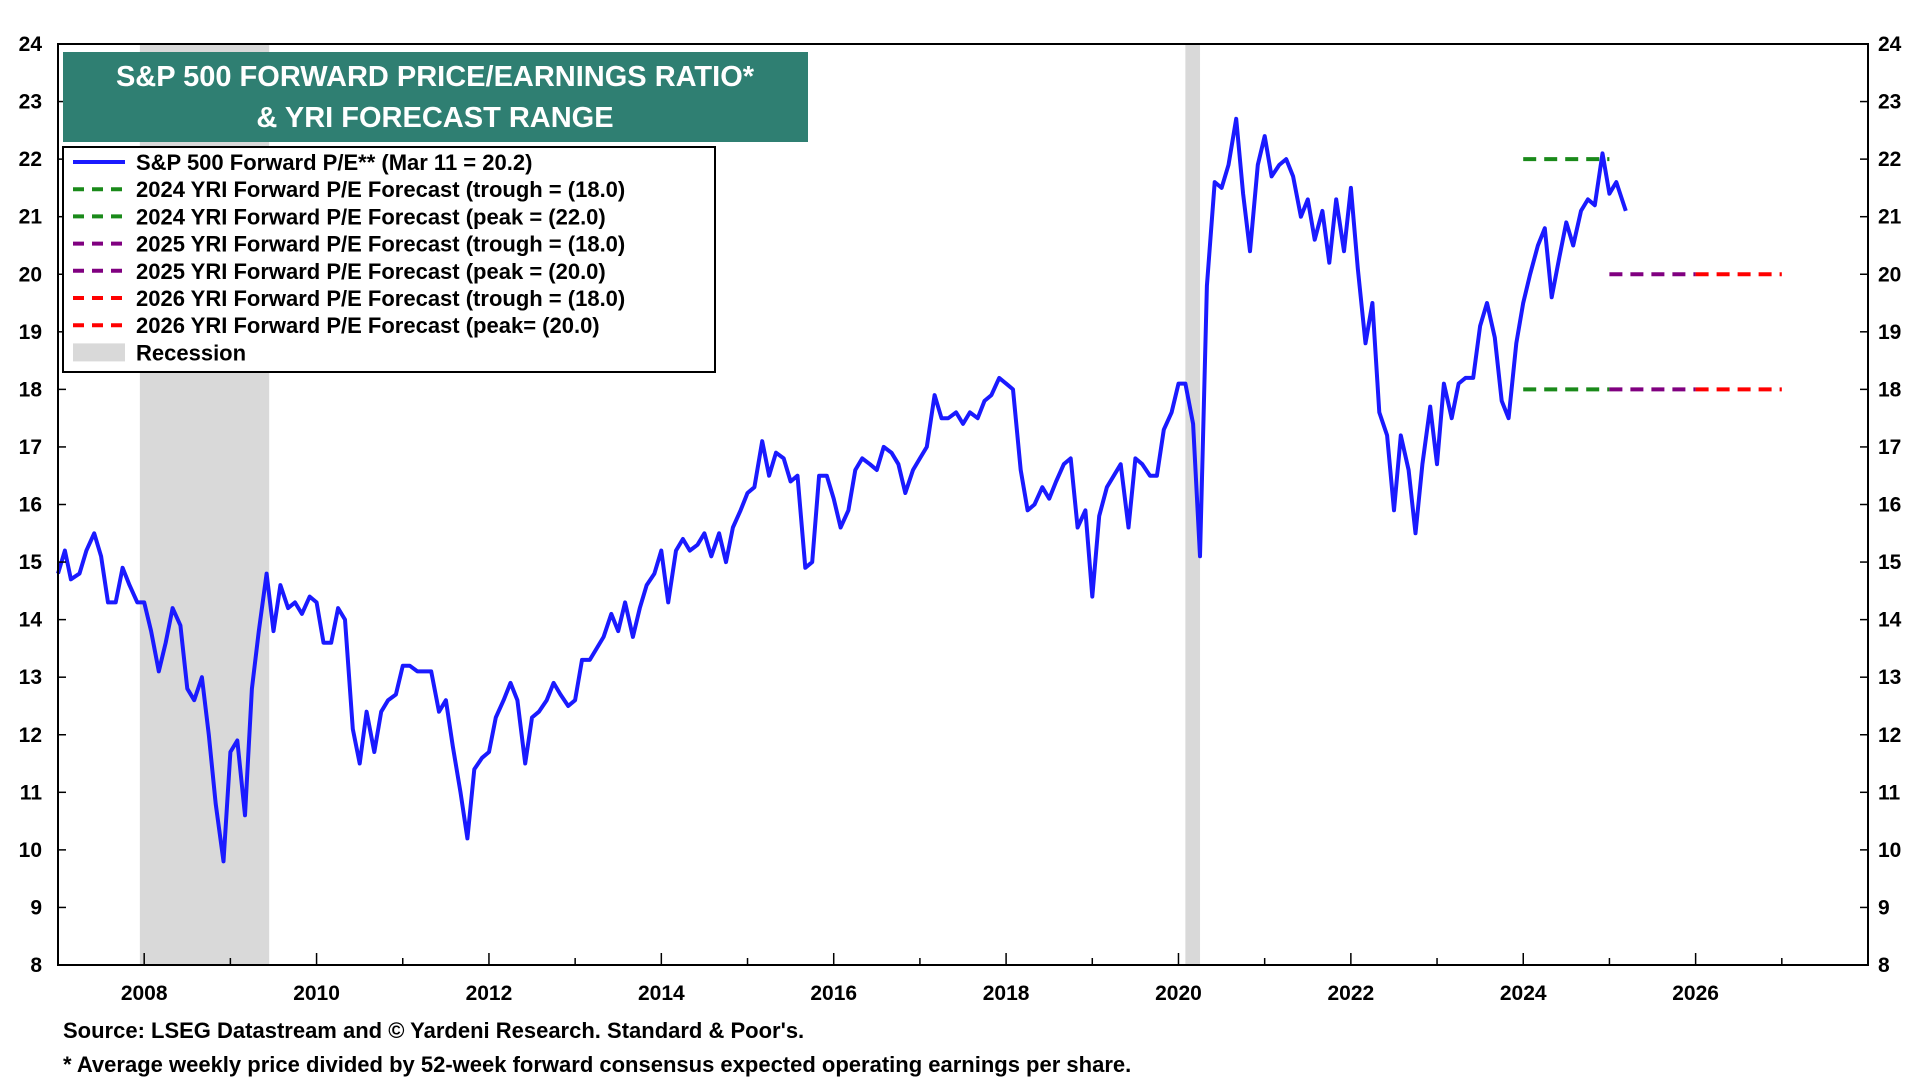 This screenshot has width=1920, height=1080. What do you see at coordinates (30, 102) in the screenshot?
I see `y-tick-label-left: 23` at bounding box center [30, 102].